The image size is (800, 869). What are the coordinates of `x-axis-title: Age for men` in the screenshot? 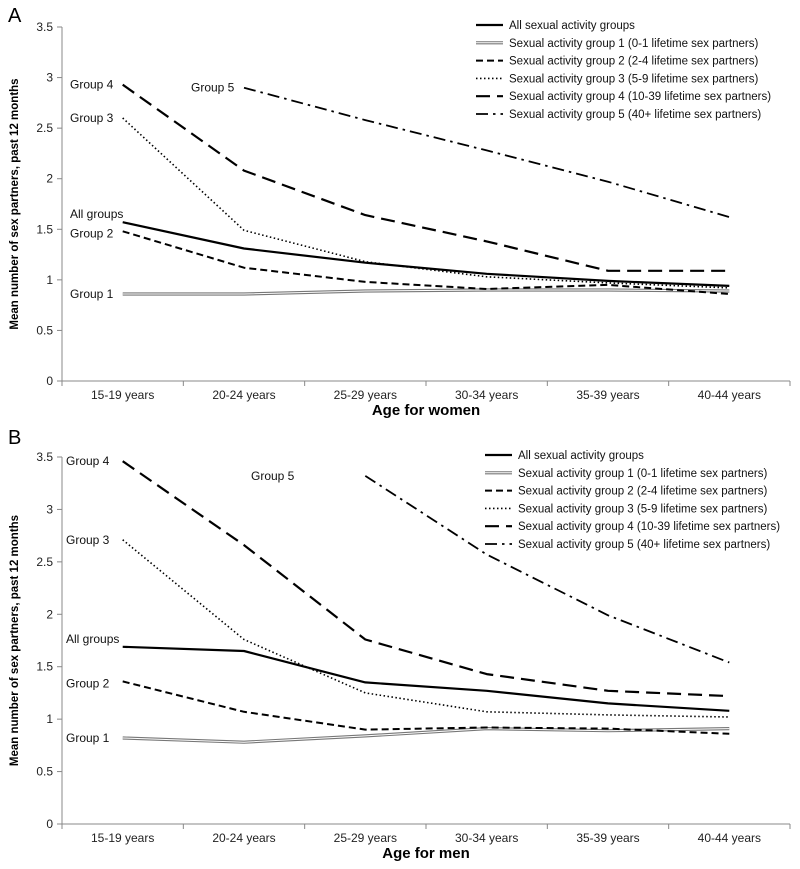 It's located at (426, 853).